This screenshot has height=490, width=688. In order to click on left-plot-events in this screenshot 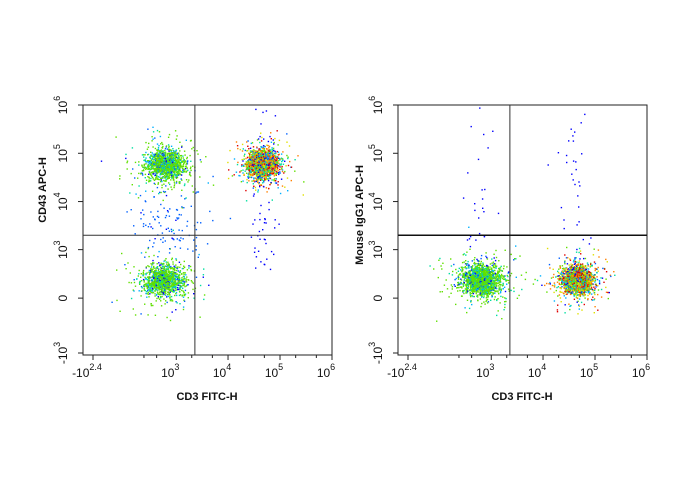, I will do `click(202, 215)`.